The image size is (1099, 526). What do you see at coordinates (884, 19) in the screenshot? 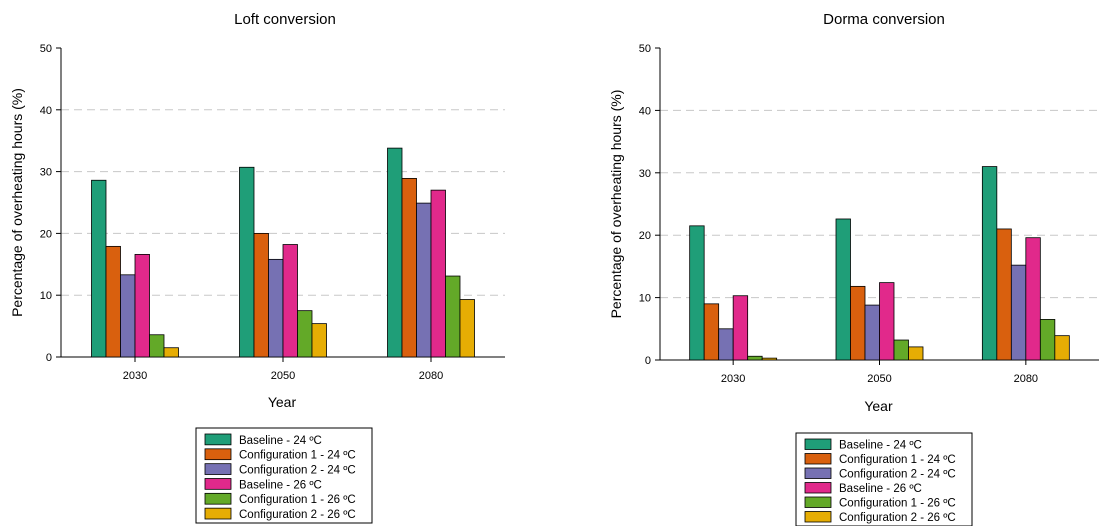
I see `chart-title: Dorma conversion` at bounding box center [884, 19].